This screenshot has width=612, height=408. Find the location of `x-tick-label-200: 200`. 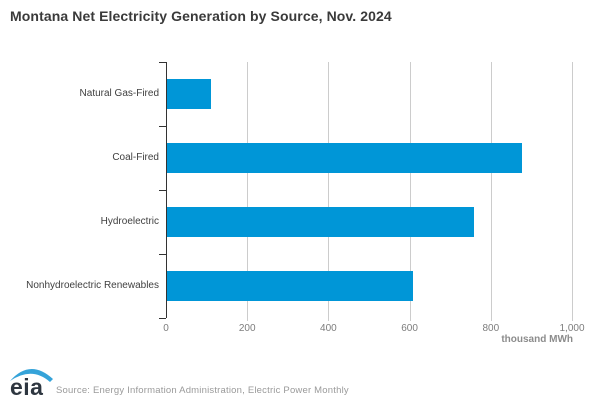

x-tick-label-200: 200 is located at coordinates (247, 328).